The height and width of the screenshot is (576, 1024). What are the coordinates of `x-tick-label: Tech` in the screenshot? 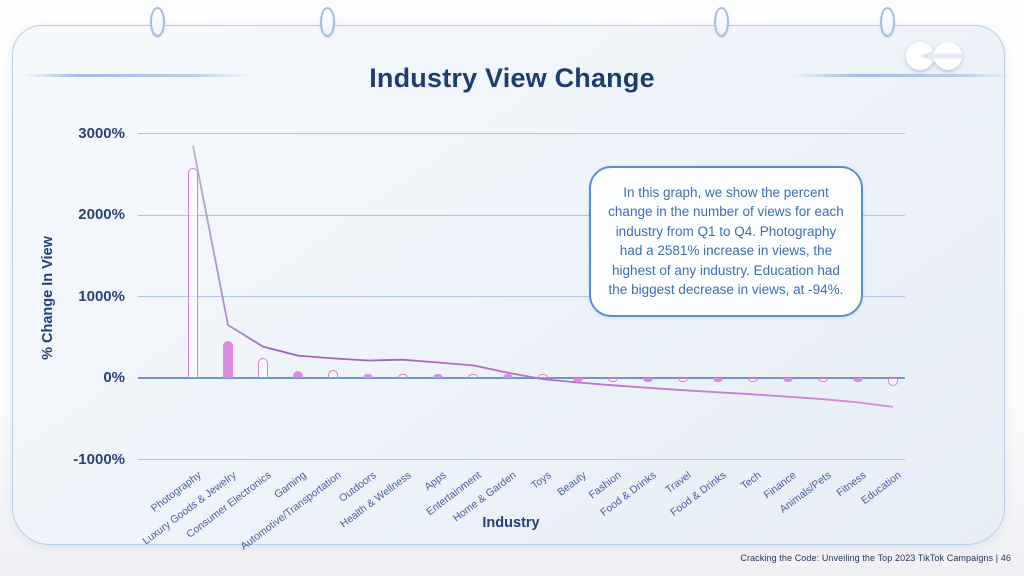 It's located at (751, 481).